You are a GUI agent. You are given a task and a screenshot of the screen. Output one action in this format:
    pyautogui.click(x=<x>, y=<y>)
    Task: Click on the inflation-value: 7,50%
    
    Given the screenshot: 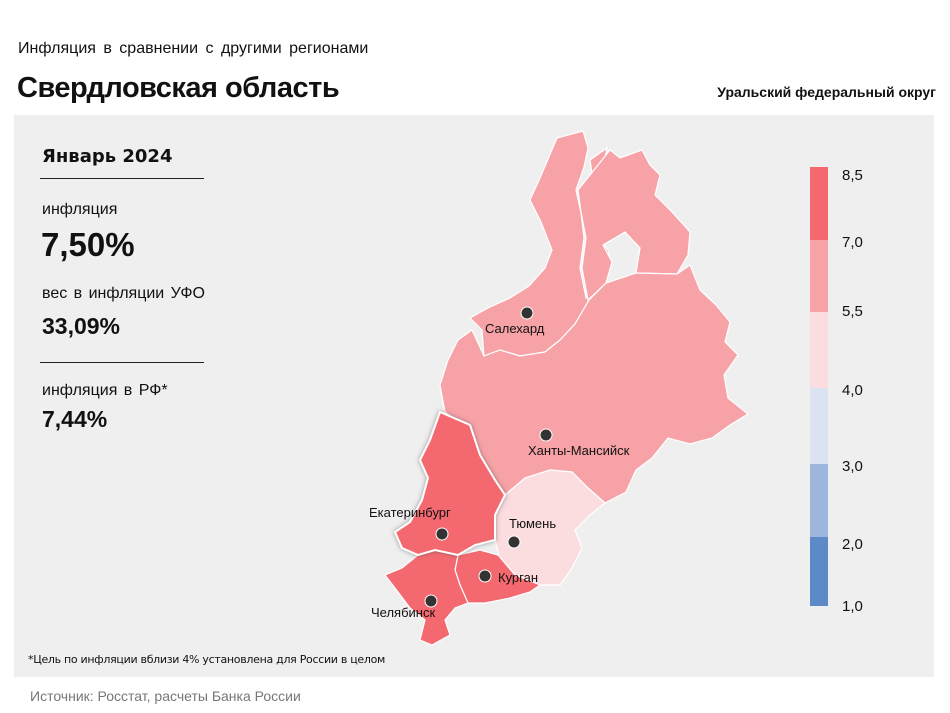 What is the action you would take?
    pyautogui.click(x=88, y=244)
    